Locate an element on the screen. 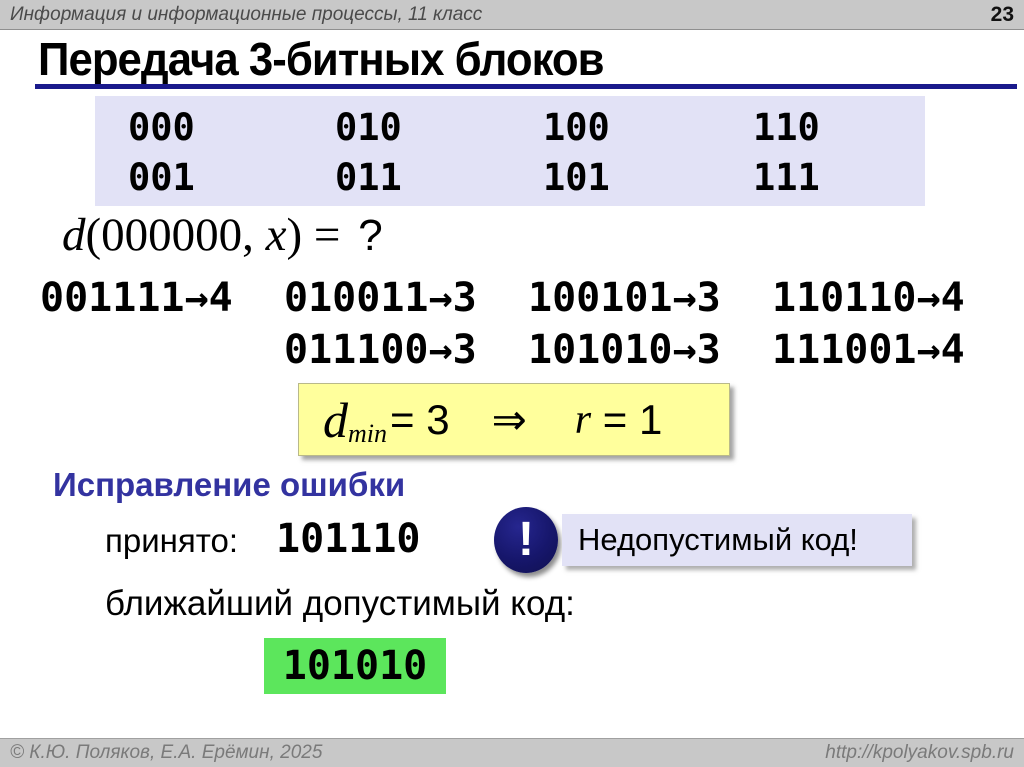 The width and height of the screenshot is (1024, 767). r-symbol: r is located at coordinates (583, 419).